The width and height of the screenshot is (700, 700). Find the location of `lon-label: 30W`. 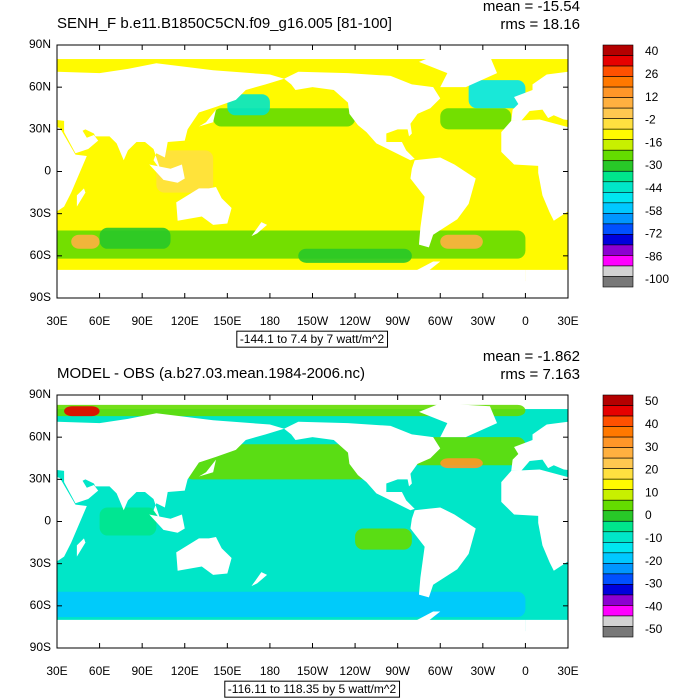

lon-label: 30W is located at coordinates (482, 321).